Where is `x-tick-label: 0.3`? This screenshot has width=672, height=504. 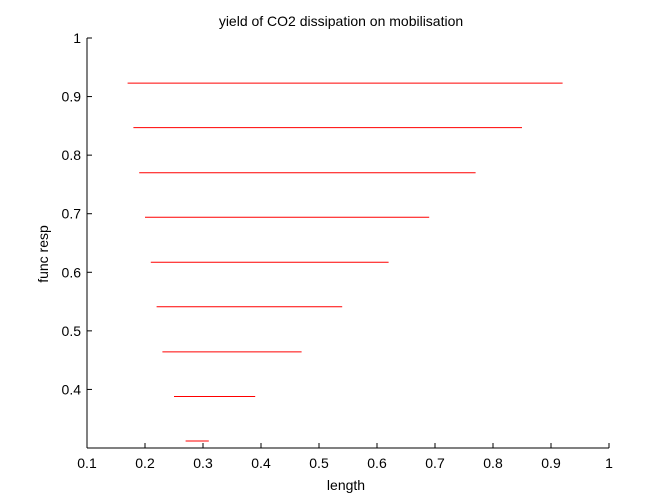 x-tick-label: 0.3 is located at coordinates (203, 463).